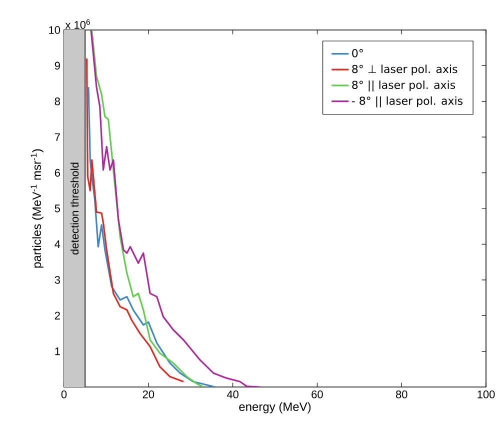 The image size is (503, 436). Describe the element at coordinates (407, 102) in the screenshot. I see `legend-label: - 8° || laser pol. axis` at that location.